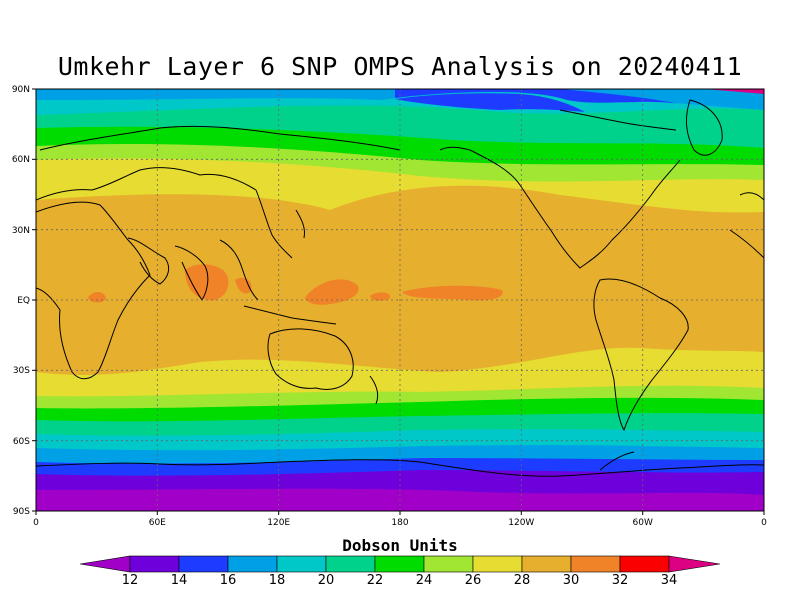 The image size is (800, 600). I want to click on colorbar-tick-label: 16, so click(228, 580).